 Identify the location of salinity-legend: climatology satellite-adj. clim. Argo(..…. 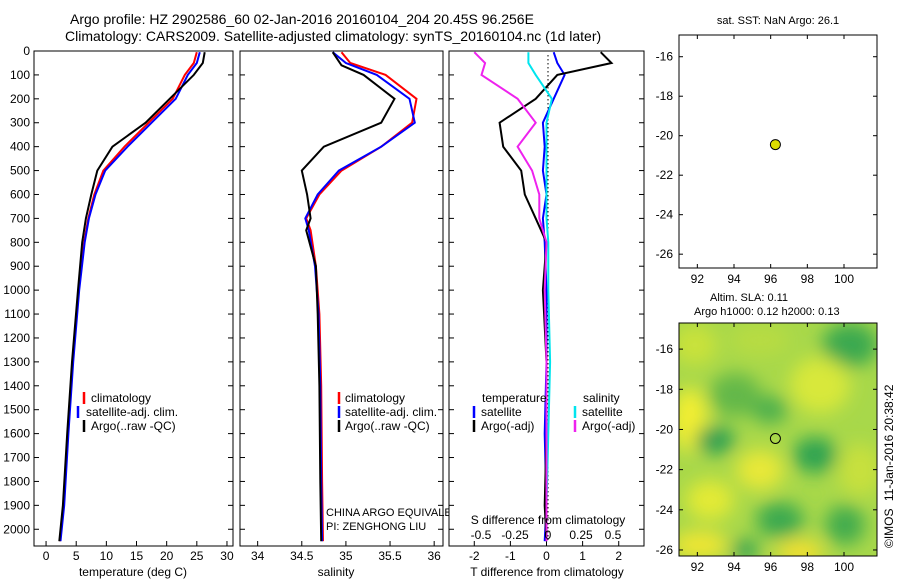
(387, 412).